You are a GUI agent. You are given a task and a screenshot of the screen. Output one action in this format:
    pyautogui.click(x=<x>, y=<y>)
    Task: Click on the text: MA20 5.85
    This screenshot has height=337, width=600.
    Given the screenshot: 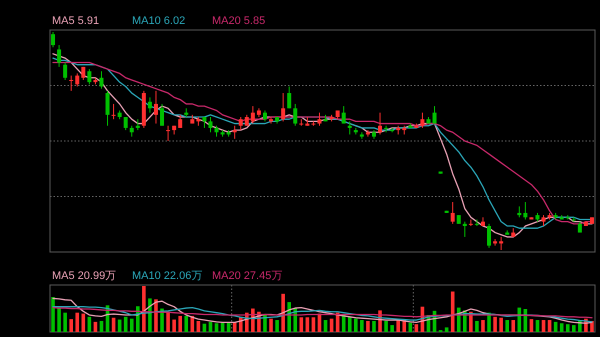 What is the action you would take?
    pyautogui.click(x=239, y=21)
    